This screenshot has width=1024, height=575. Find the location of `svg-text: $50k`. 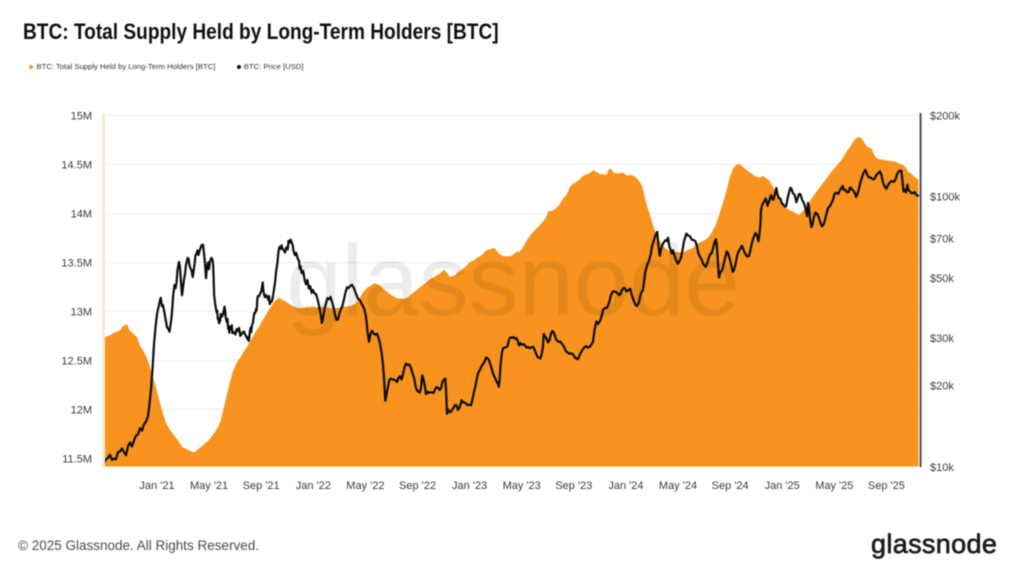

svg-text: $50k is located at coordinates (942, 279).